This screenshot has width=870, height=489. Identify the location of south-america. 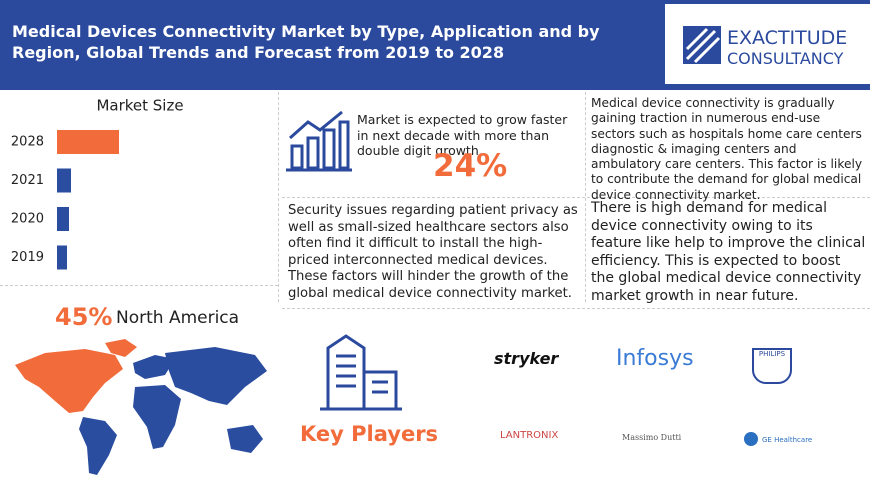
(98, 446).